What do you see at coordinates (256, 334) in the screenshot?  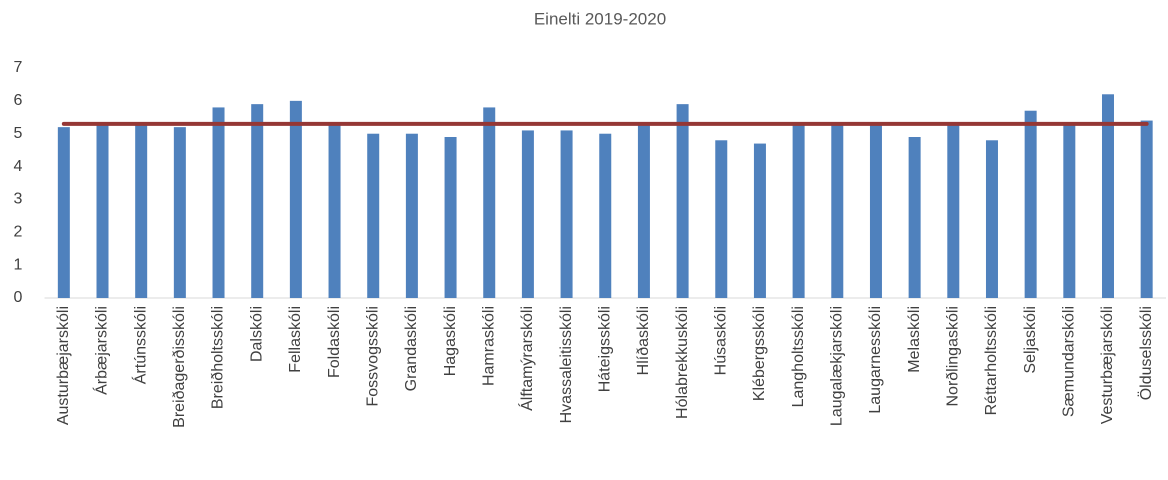 I see `x-tick-label: Dalskóli` at bounding box center [256, 334].